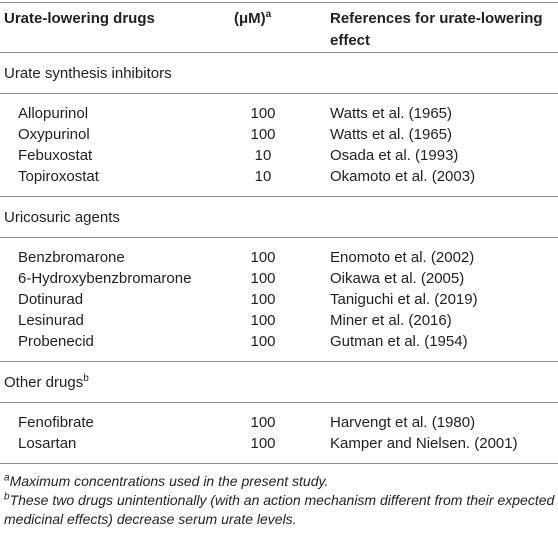 Image resolution: width=558 pixels, height=535 pixels. Describe the element at coordinates (56, 341) in the screenshot. I see `drug-name: Probenecid` at that location.